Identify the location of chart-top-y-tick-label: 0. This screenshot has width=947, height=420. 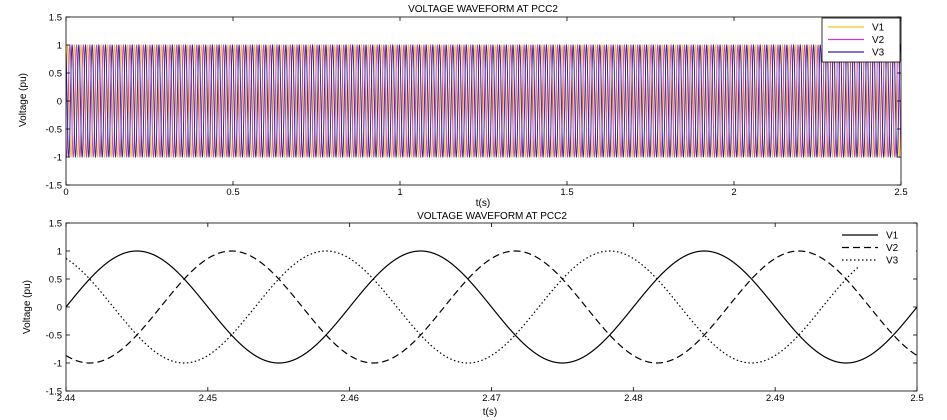
(59, 102).